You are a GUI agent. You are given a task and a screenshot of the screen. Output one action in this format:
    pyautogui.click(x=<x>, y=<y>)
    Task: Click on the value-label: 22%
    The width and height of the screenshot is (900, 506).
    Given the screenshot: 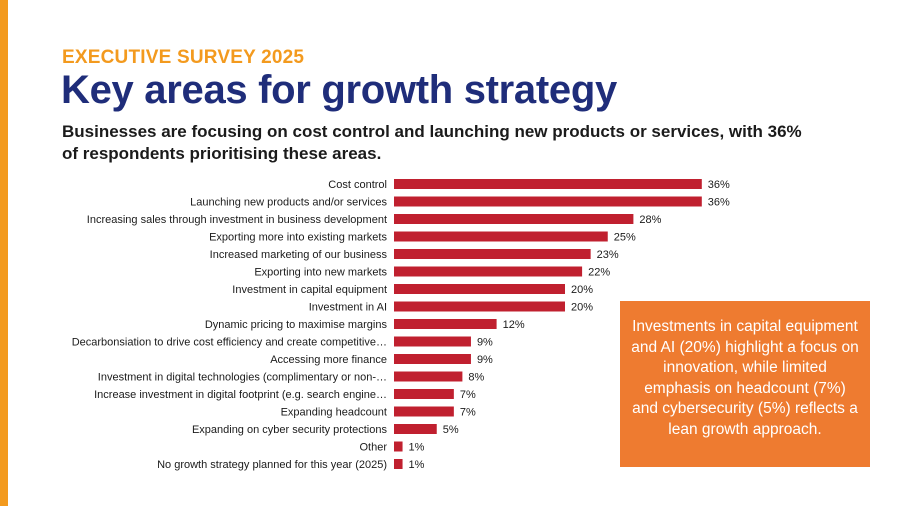 What is the action you would take?
    pyautogui.click(x=599, y=273)
    